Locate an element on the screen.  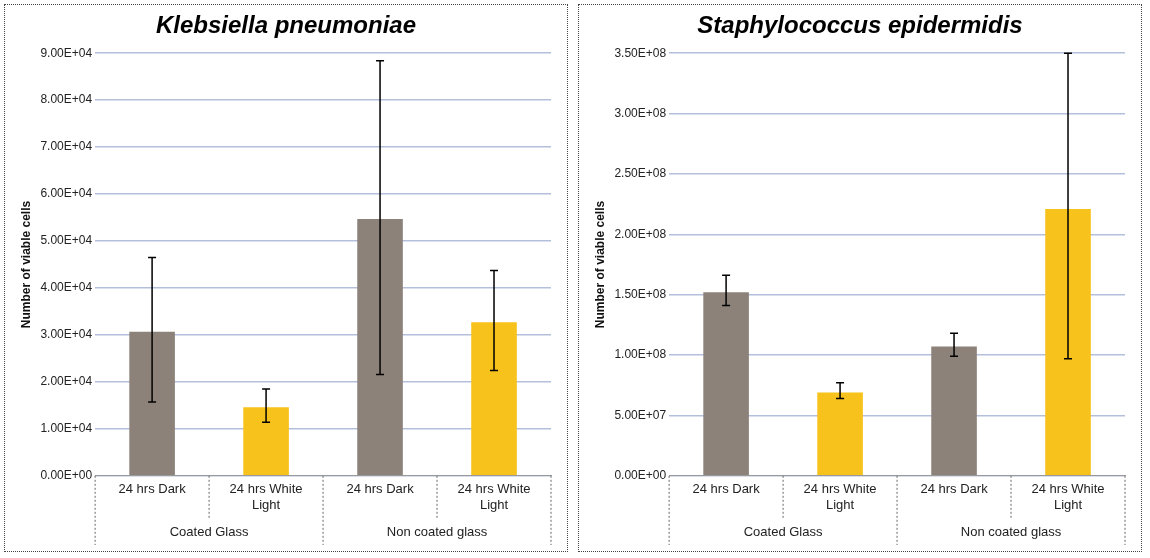
y-tick-label: 2.50E+08 is located at coordinates (640, 173).